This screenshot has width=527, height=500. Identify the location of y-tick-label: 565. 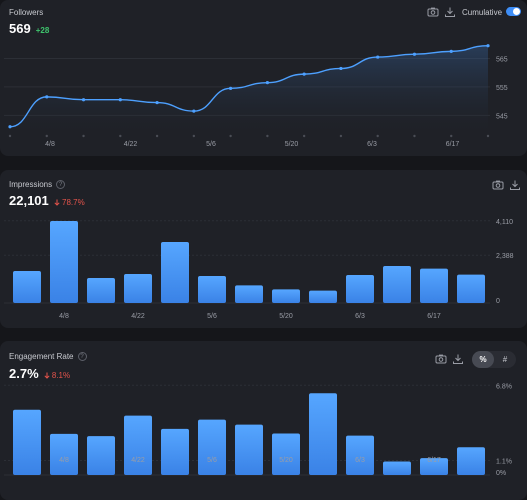
(502, 59).